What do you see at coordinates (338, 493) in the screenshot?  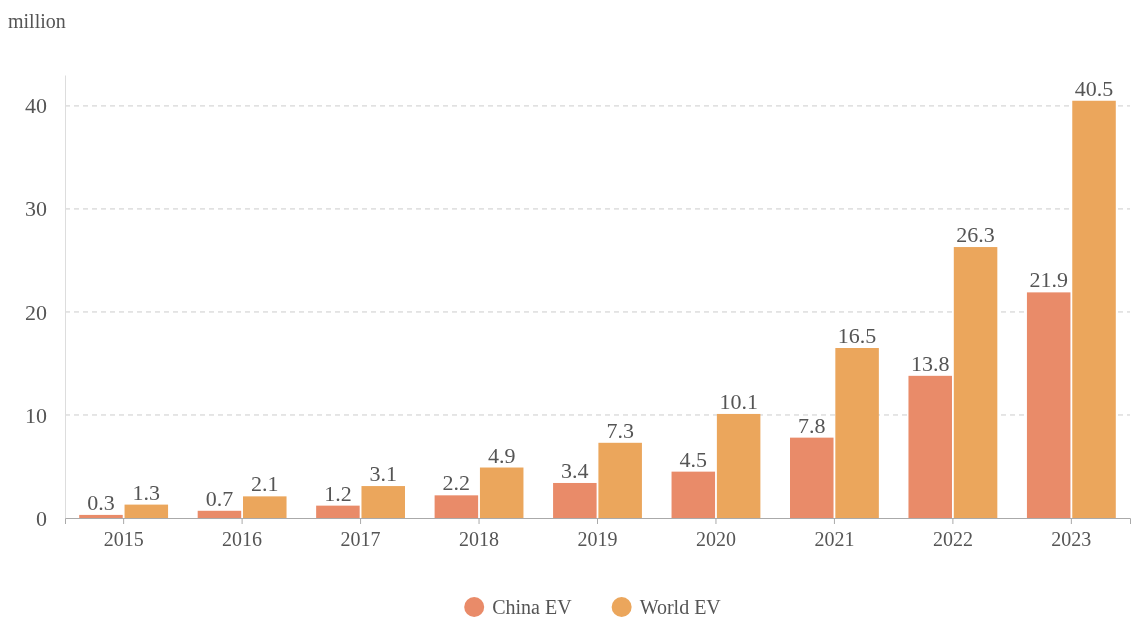 I see `data-label: 1.2` at bounding box center [338, 493].